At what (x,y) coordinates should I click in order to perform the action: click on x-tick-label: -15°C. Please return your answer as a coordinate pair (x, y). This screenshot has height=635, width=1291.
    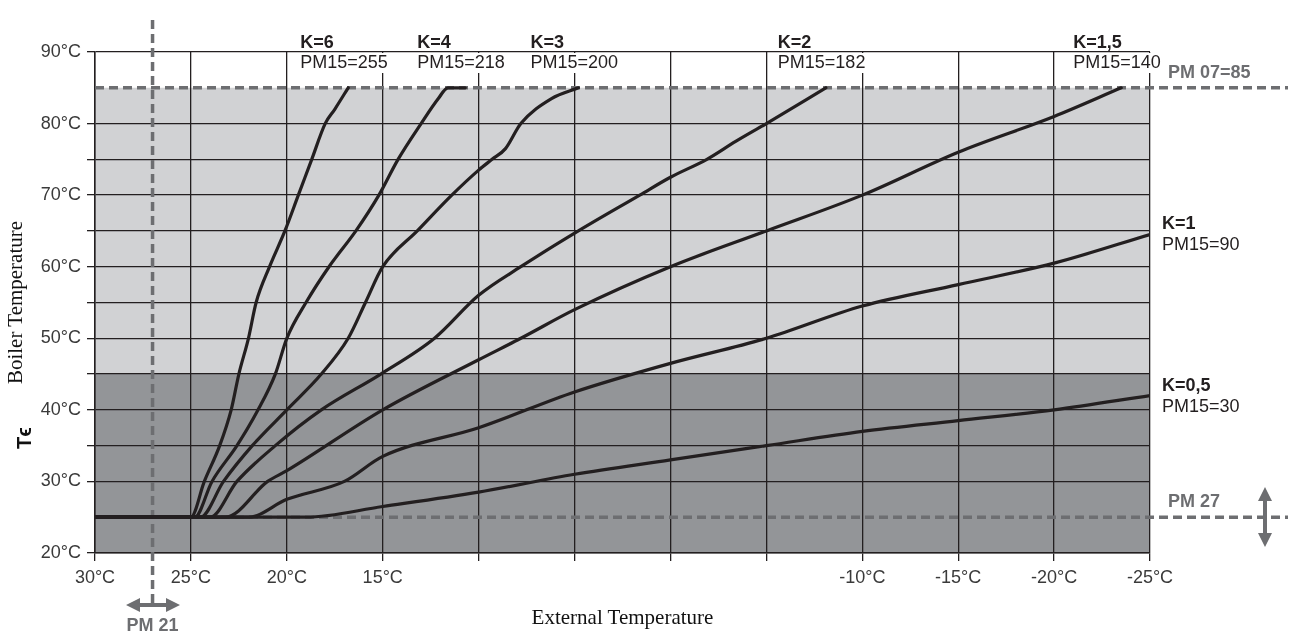
    Looking at the image, I should click on (958, 576).